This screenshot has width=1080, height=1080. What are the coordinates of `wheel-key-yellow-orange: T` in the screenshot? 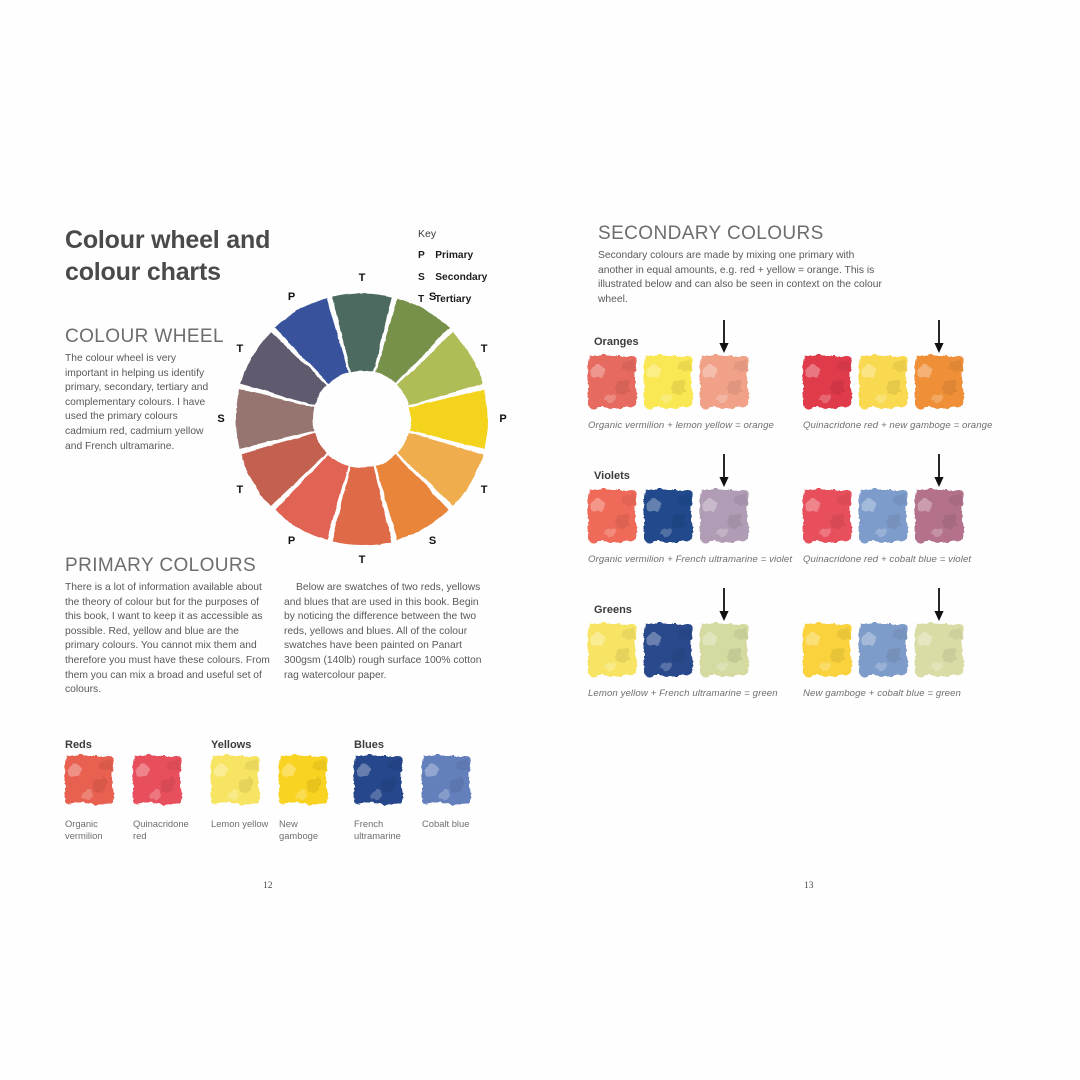 It's located at (484, 489).